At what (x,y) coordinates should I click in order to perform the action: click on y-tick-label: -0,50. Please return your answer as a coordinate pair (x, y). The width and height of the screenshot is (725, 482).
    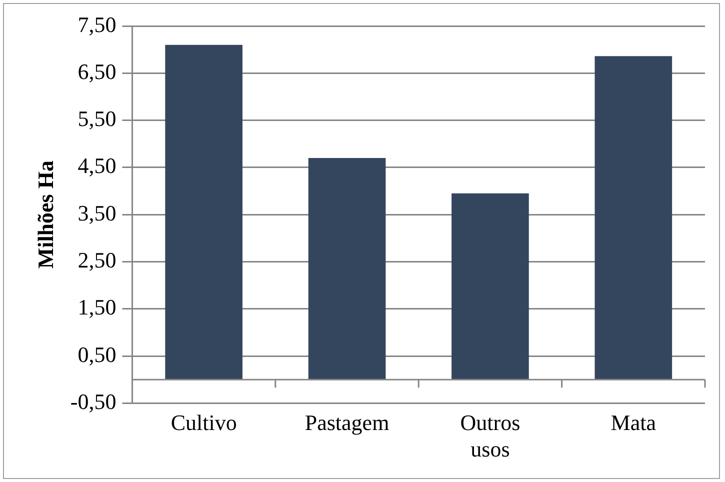
    Looking at the image, I should click on (93, 401).